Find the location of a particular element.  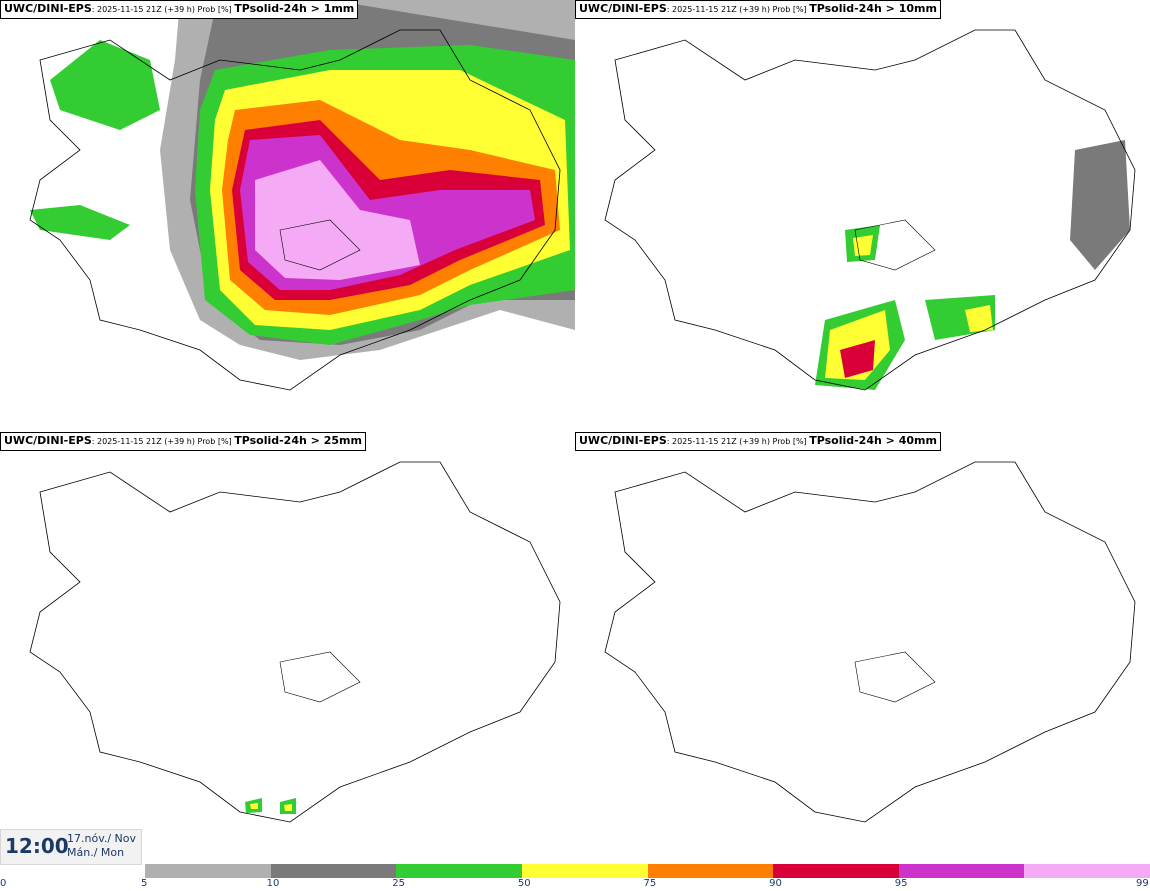

legend-tick-label: 5 is located at coordinates (144, 883).